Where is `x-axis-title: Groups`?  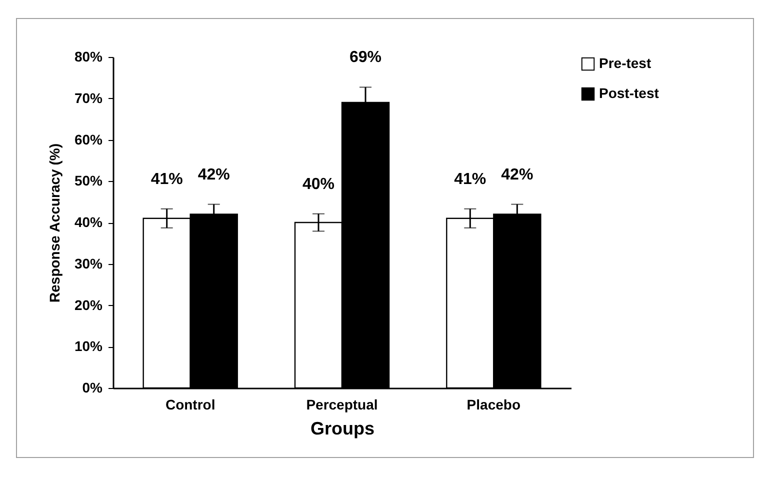 x-axis-title: Groups is located at coordinates (342, 428).